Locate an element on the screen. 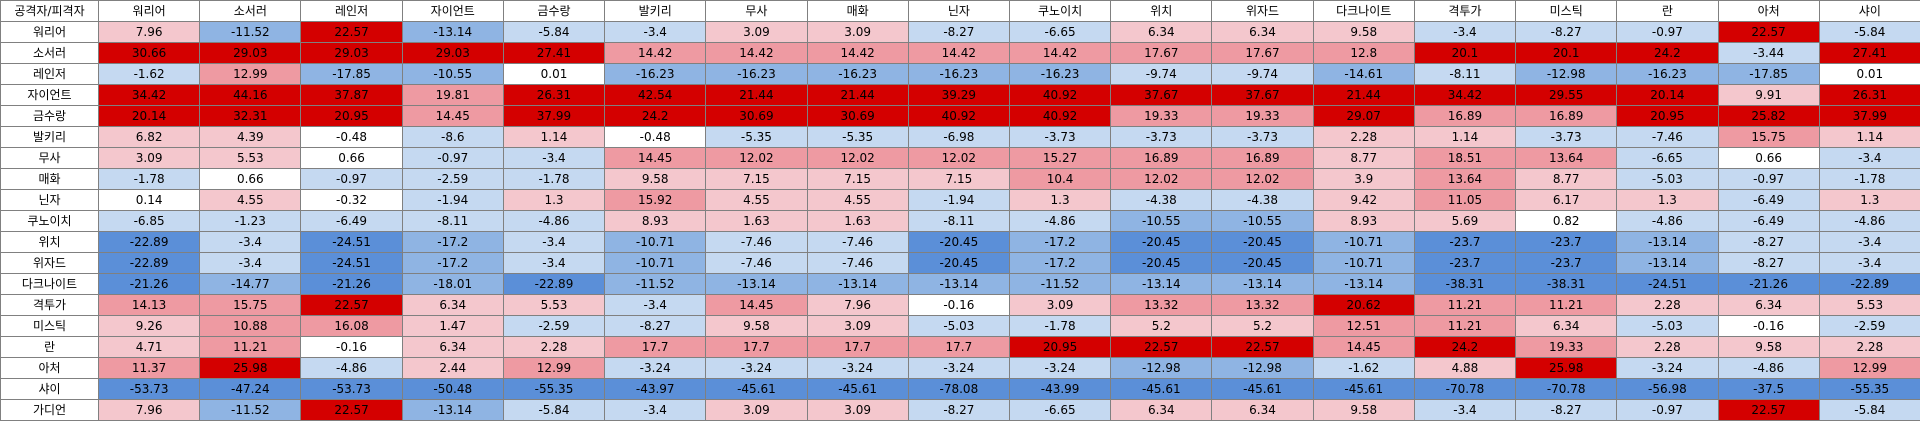 Image resolution: width=1920 pixels, height=425 pixels. data-cell: 12.99 is located at coordinates (1869, 368).